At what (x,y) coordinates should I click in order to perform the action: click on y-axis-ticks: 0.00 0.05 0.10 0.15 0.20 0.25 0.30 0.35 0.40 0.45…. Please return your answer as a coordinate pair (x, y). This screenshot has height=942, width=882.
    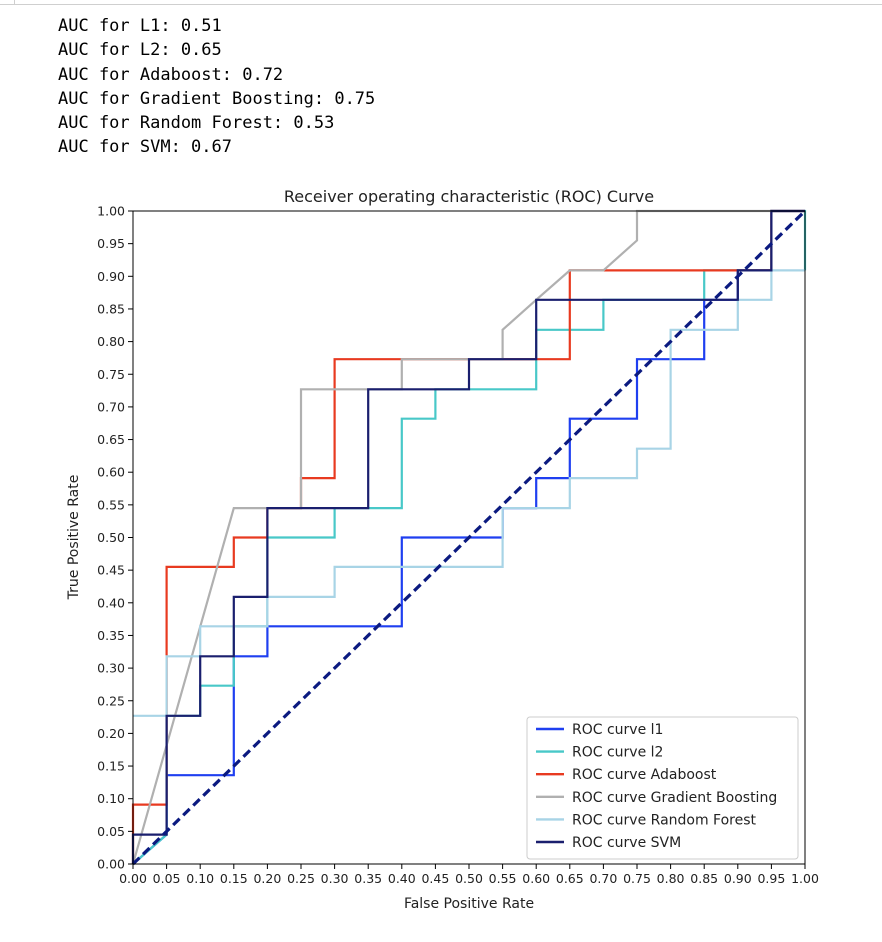
    Looking at the image, I should click on (115, 538).